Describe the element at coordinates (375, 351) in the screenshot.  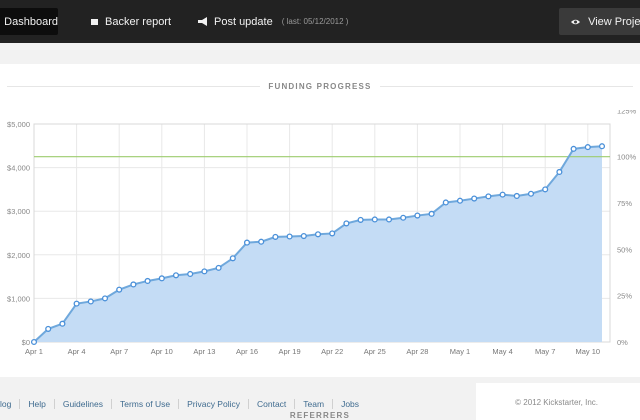
I see `x-tick-label: Apr 25` at that location.